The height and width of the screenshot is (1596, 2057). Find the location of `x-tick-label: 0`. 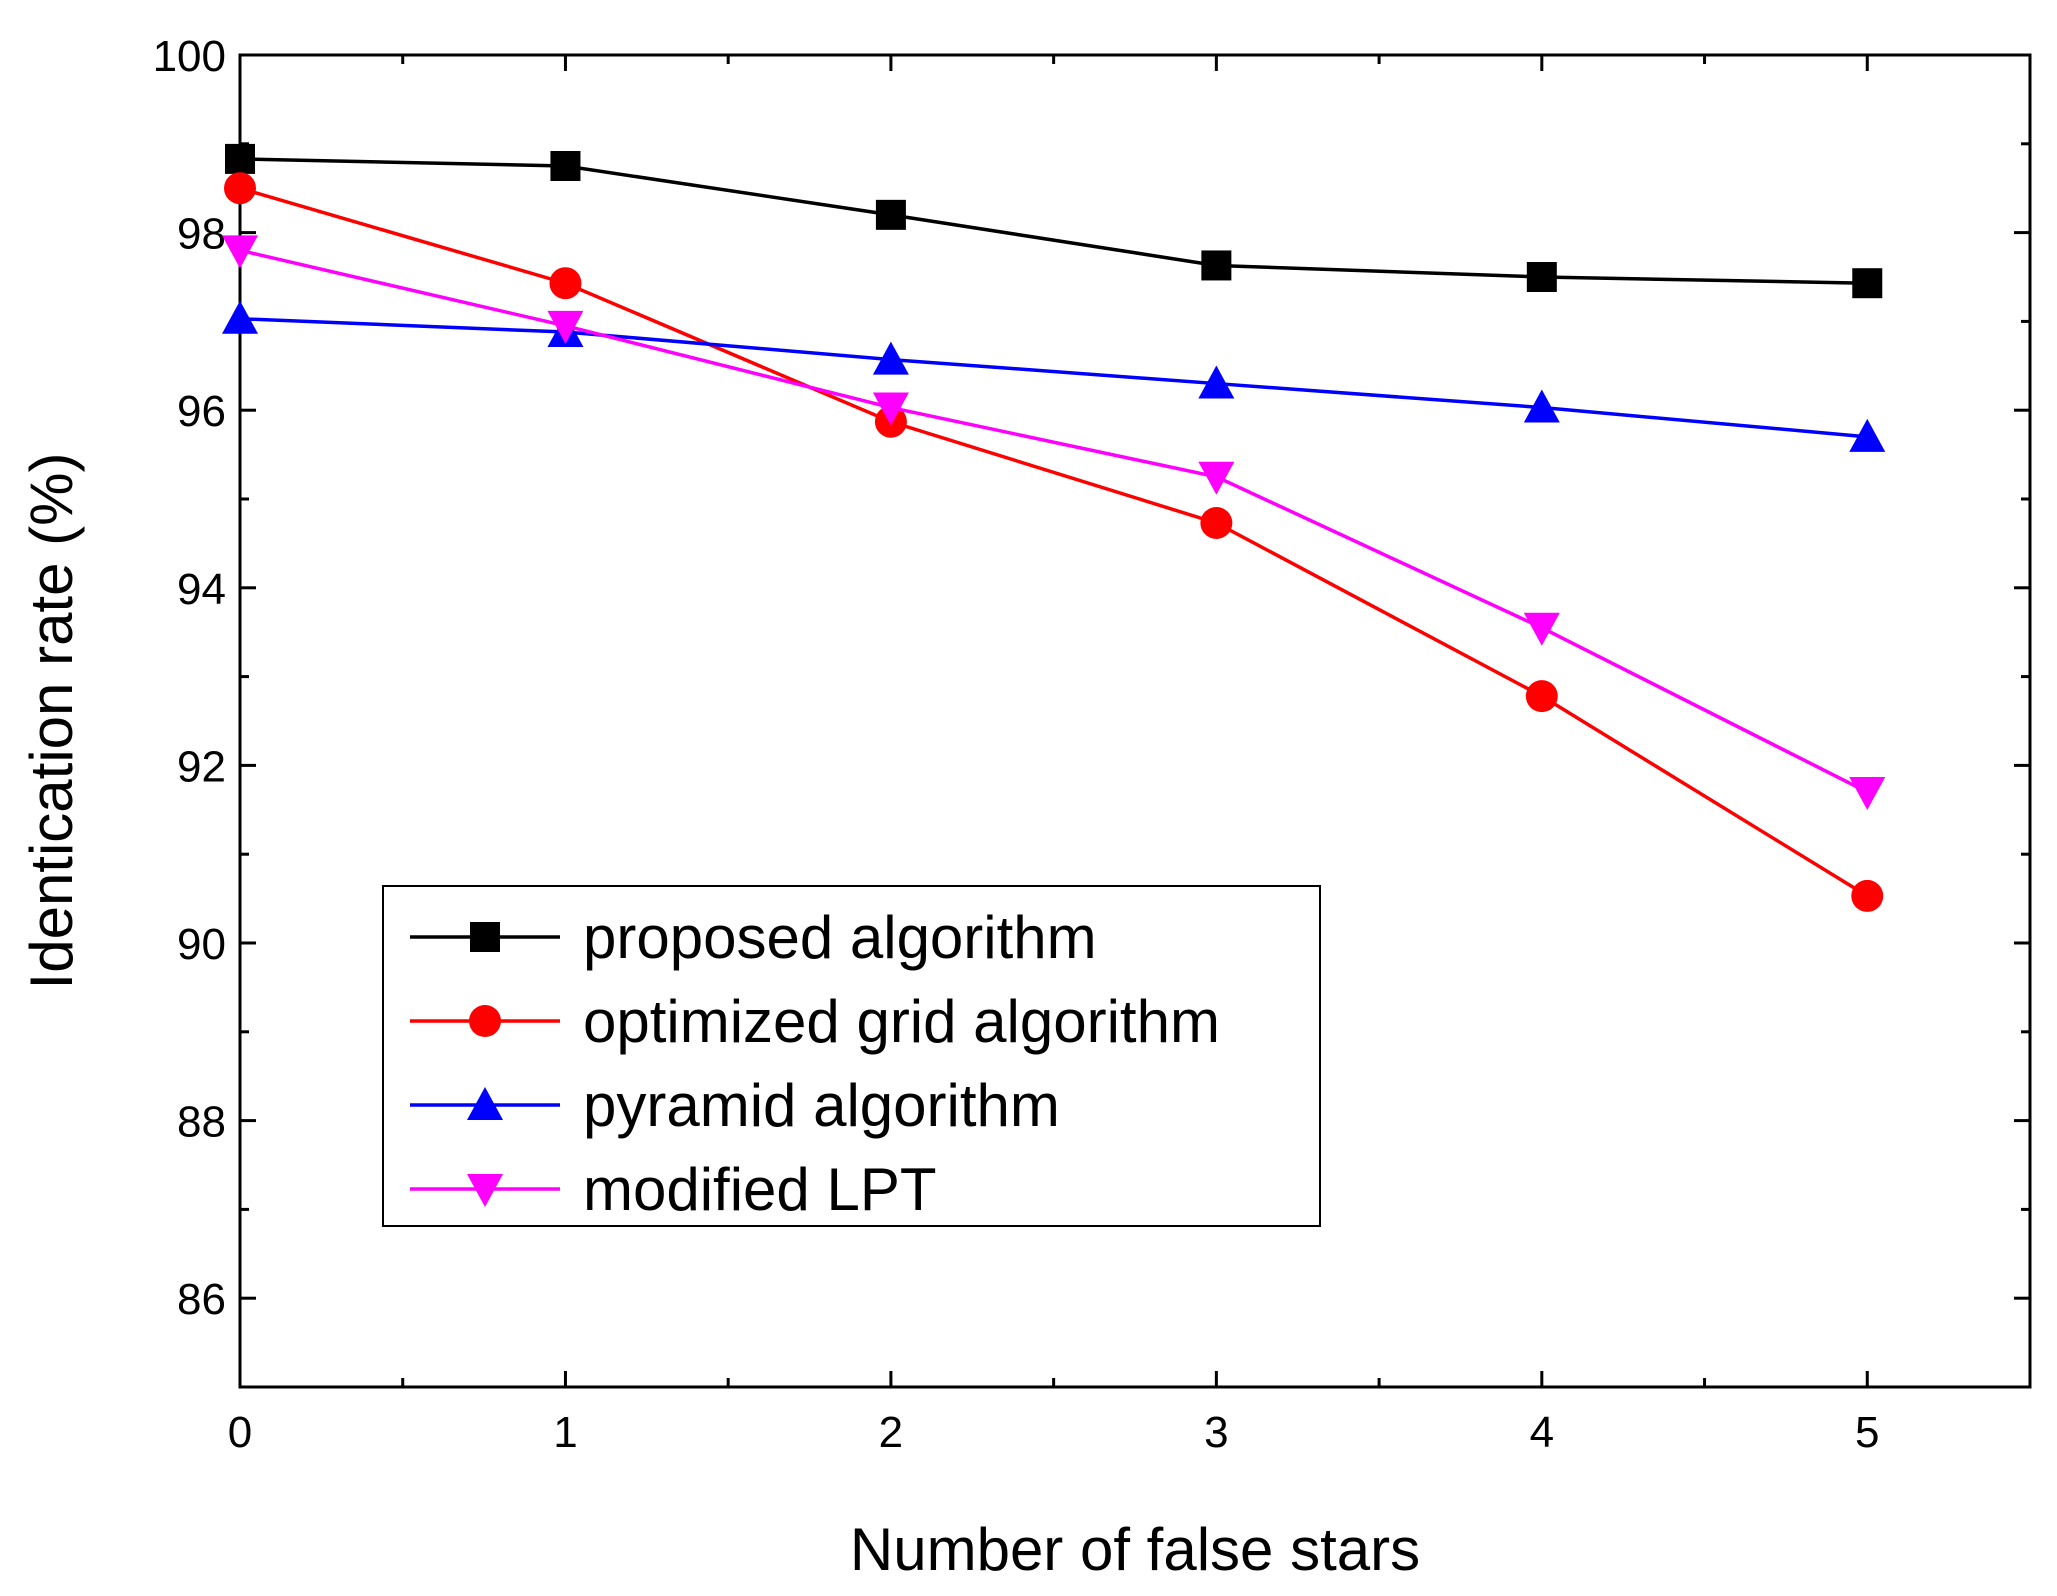

x-tick-label: 0 is located at coordinates (240, 1432).